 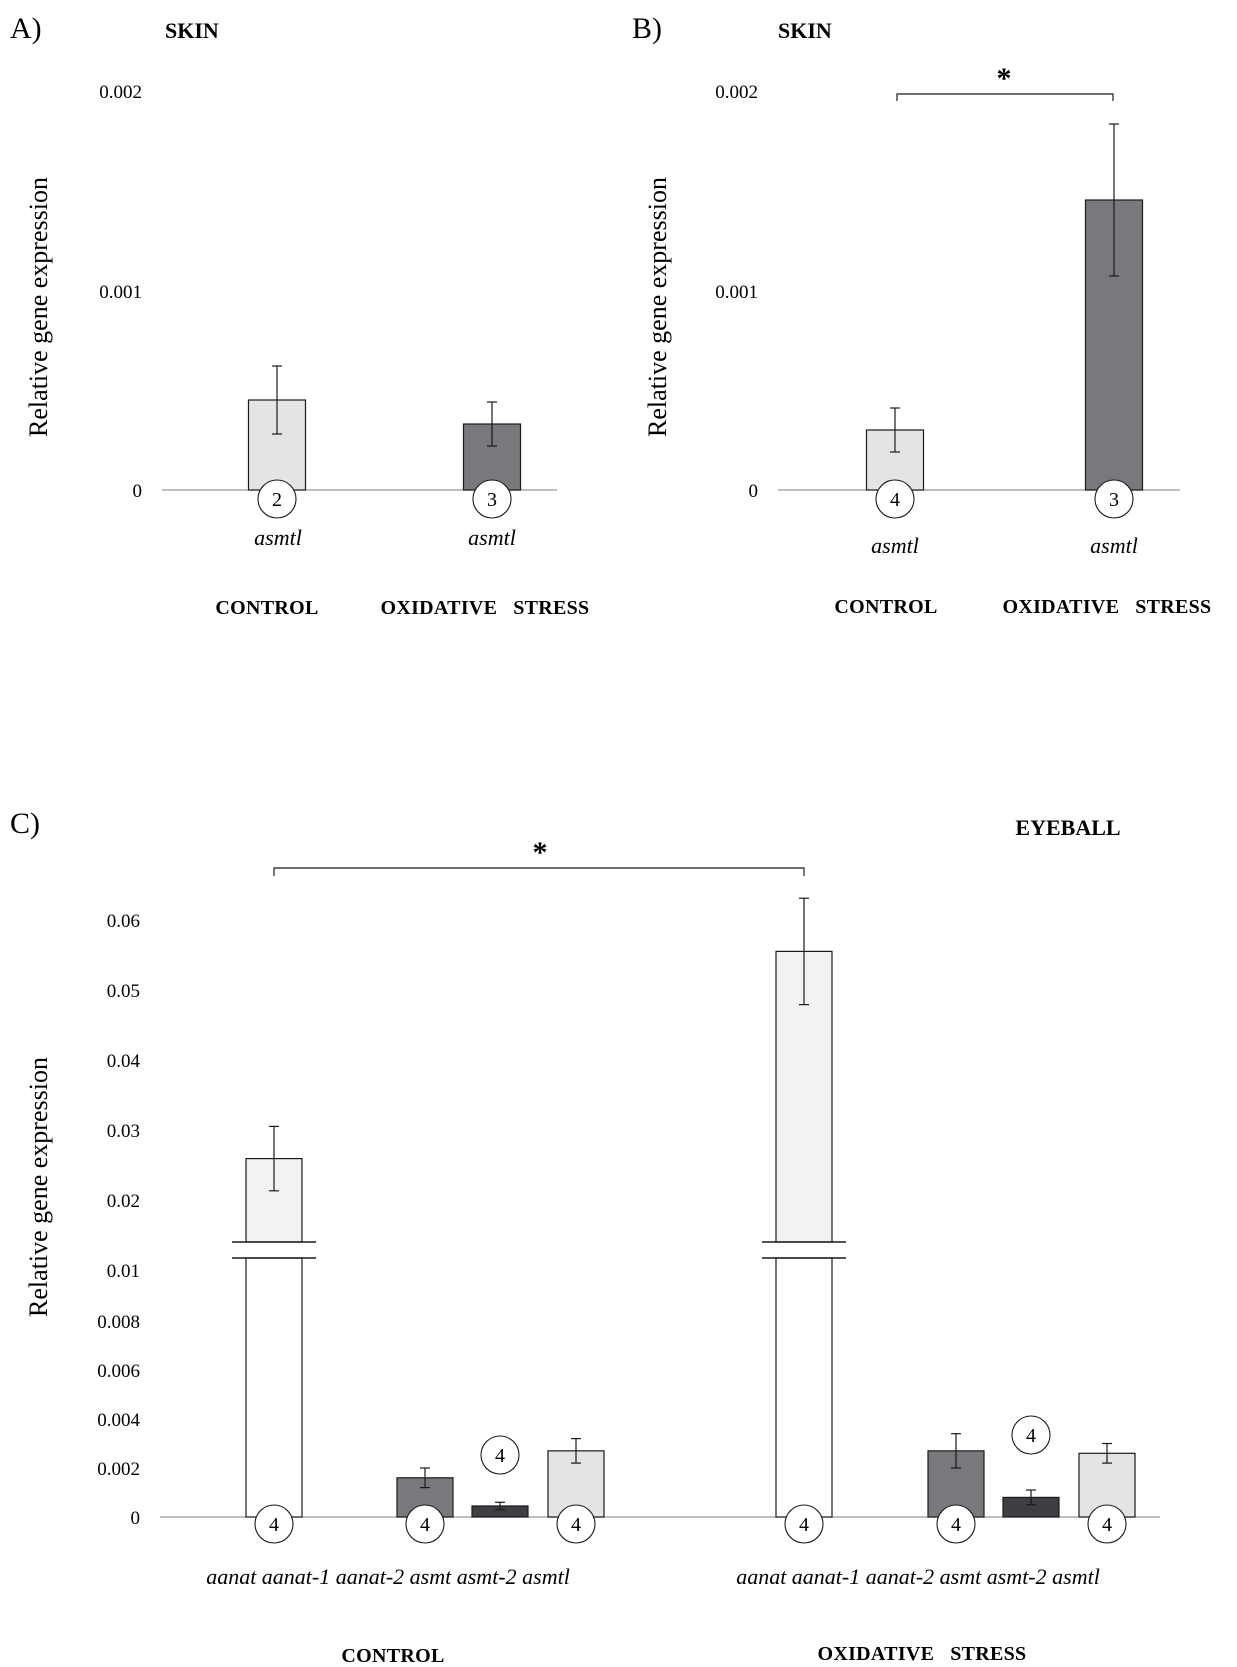 I want to click on panel-b-group-label: CONTROL, so click(x=885, y=607).